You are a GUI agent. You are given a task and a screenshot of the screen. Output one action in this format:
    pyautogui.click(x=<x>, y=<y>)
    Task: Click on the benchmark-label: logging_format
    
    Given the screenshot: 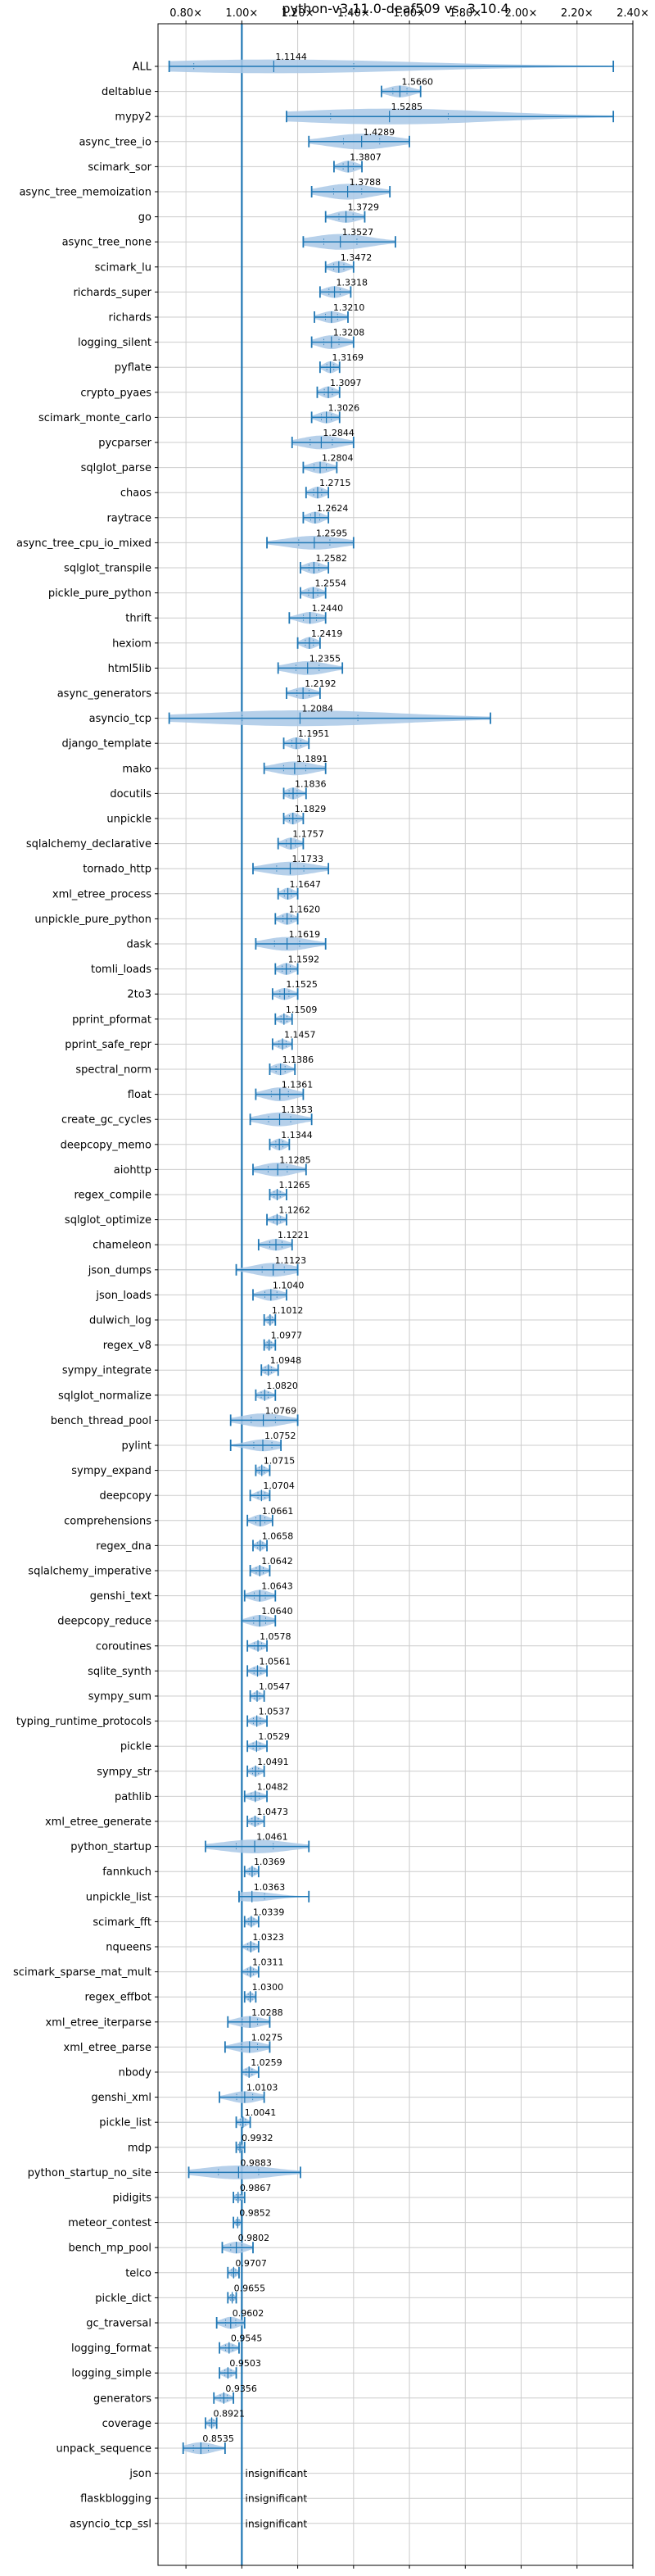 What is the action you would take?
    pyautogui.click(x=111, y=2348)
    